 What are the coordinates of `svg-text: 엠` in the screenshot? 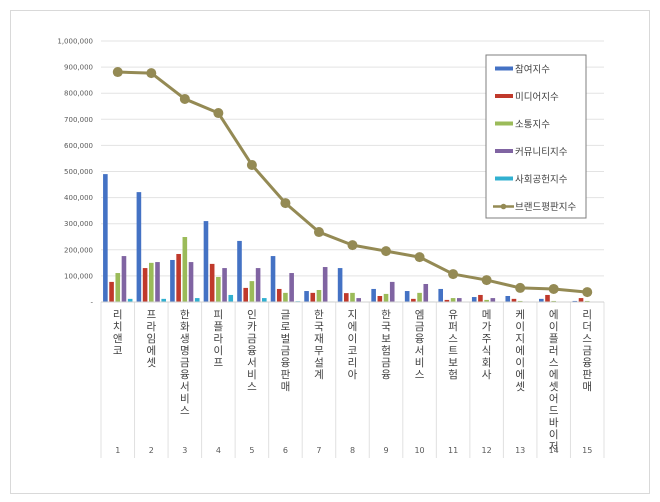 It's located at (420, 315).